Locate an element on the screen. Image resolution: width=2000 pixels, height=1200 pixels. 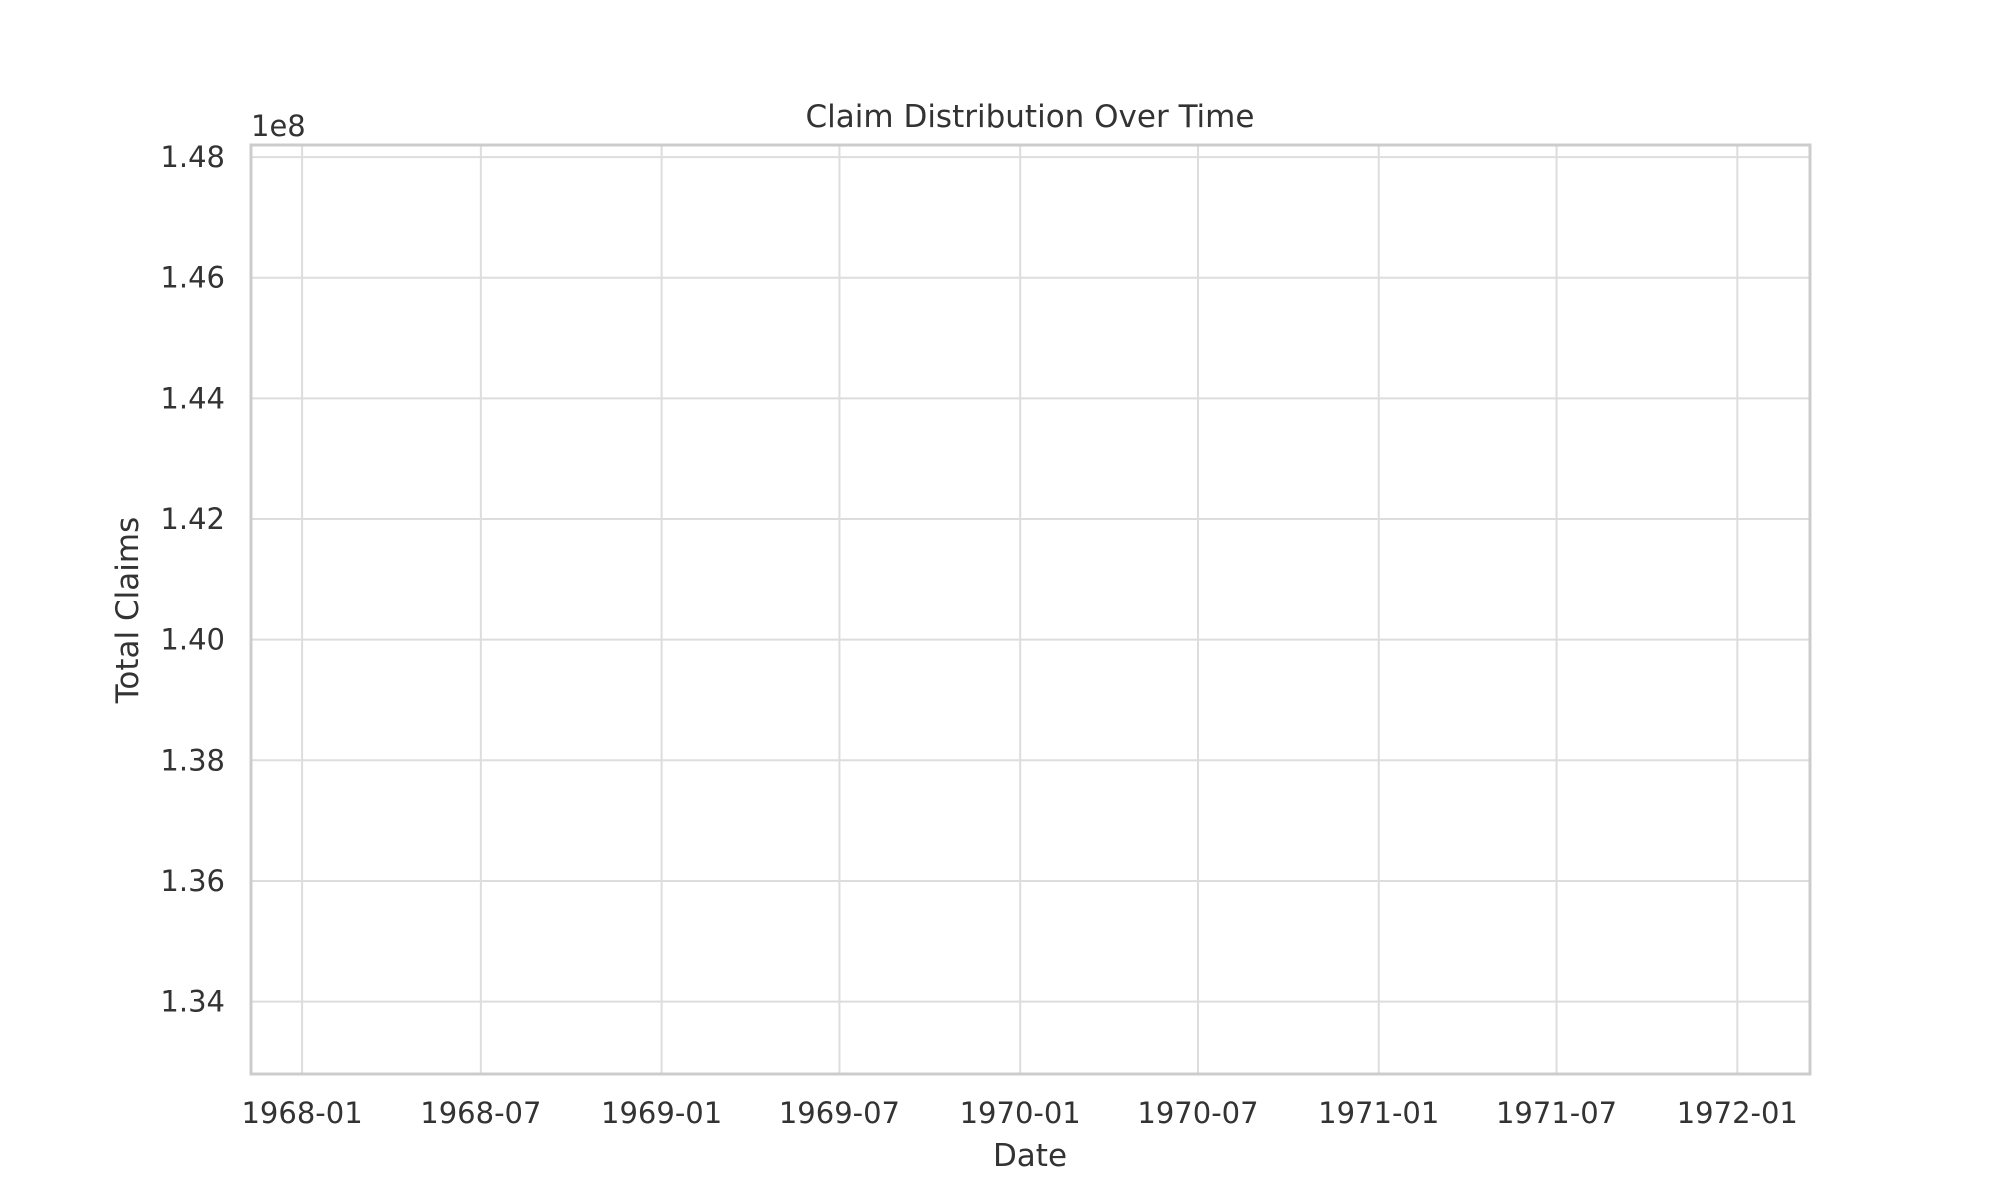
x-axis-label: Date is located at coordinates (1030, 1156).